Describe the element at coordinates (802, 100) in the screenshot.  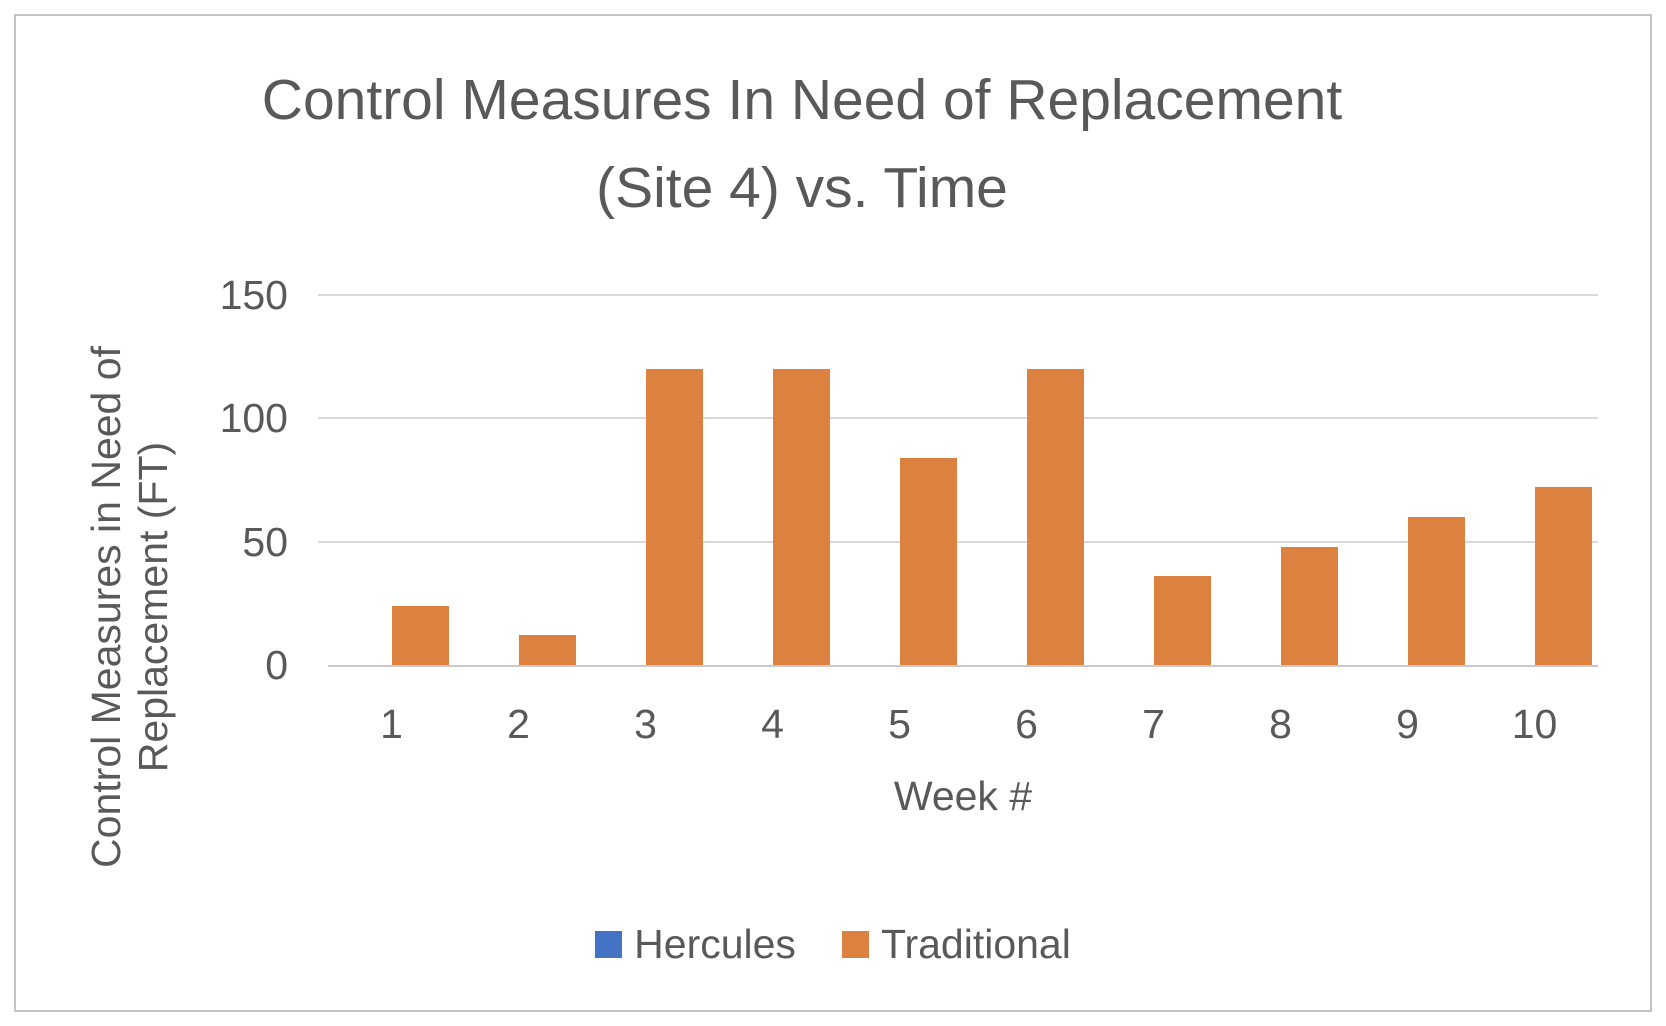
I see `chart-title-line-1: Control Measures In Need of Replacement` at that location.